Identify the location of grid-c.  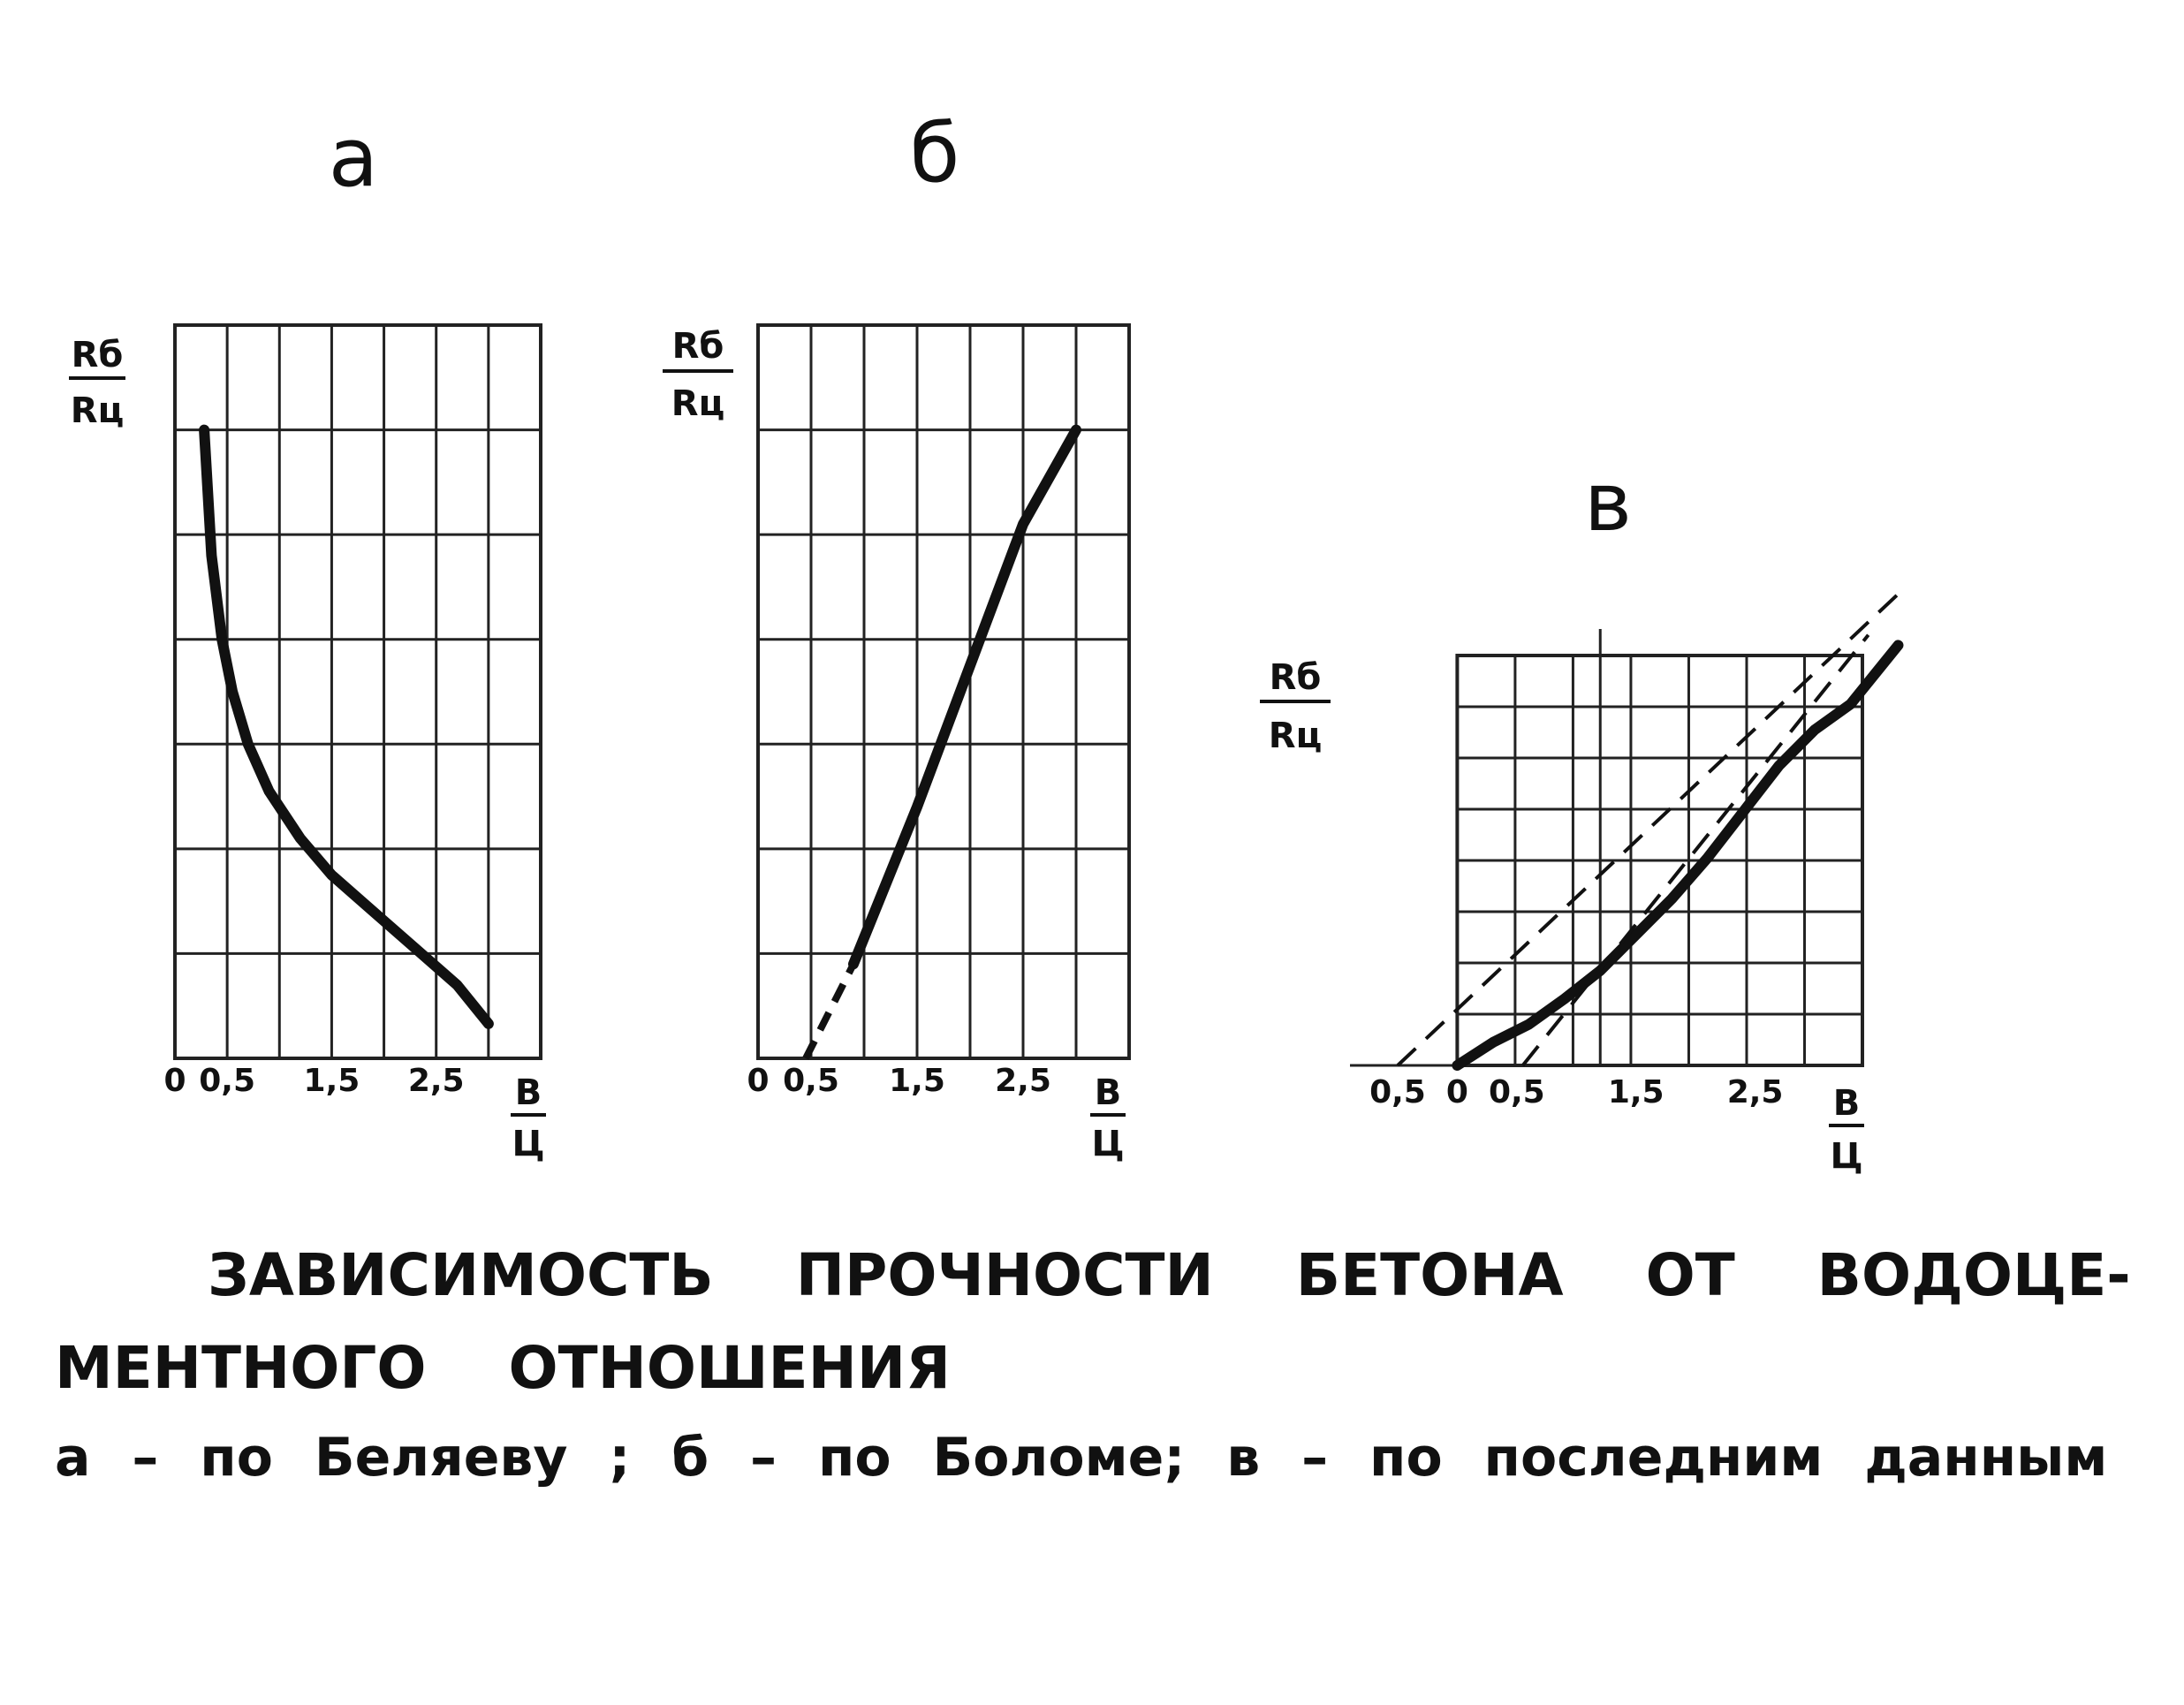
(1607, 848).